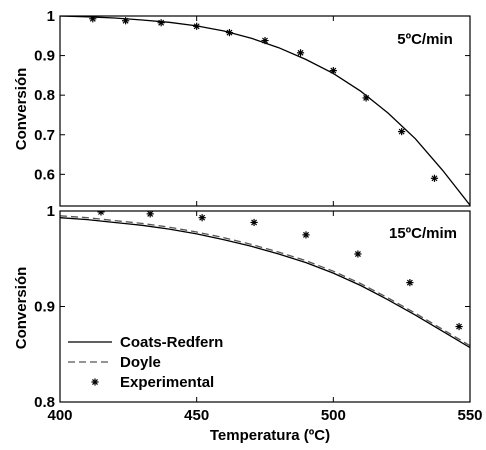  What do you see at coordinates (469, 415) in the screenshot?
I see `bottom-x-tick-label: 550` at bounding box center [469, 415].